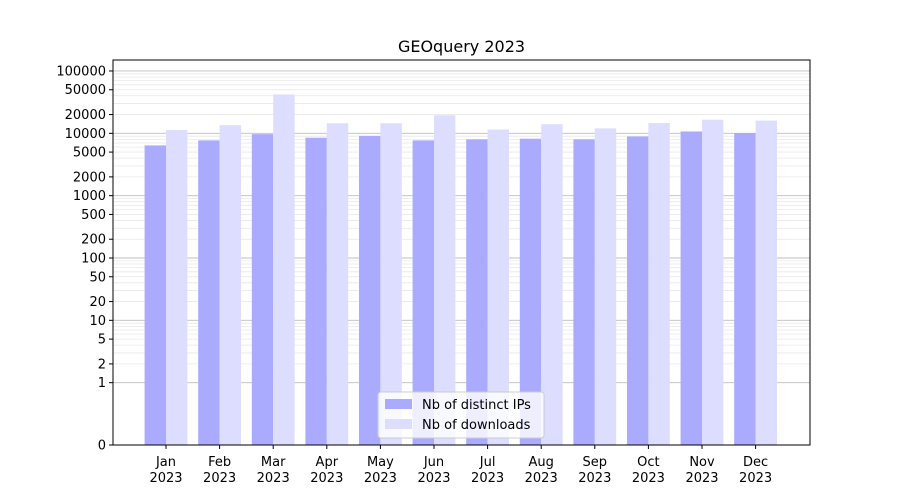 The image size is (900, 504). What do you see at coordinates (97, 321) in the screenshot?
I see `y-tick-label: 10` at bounding box center [97, 321].